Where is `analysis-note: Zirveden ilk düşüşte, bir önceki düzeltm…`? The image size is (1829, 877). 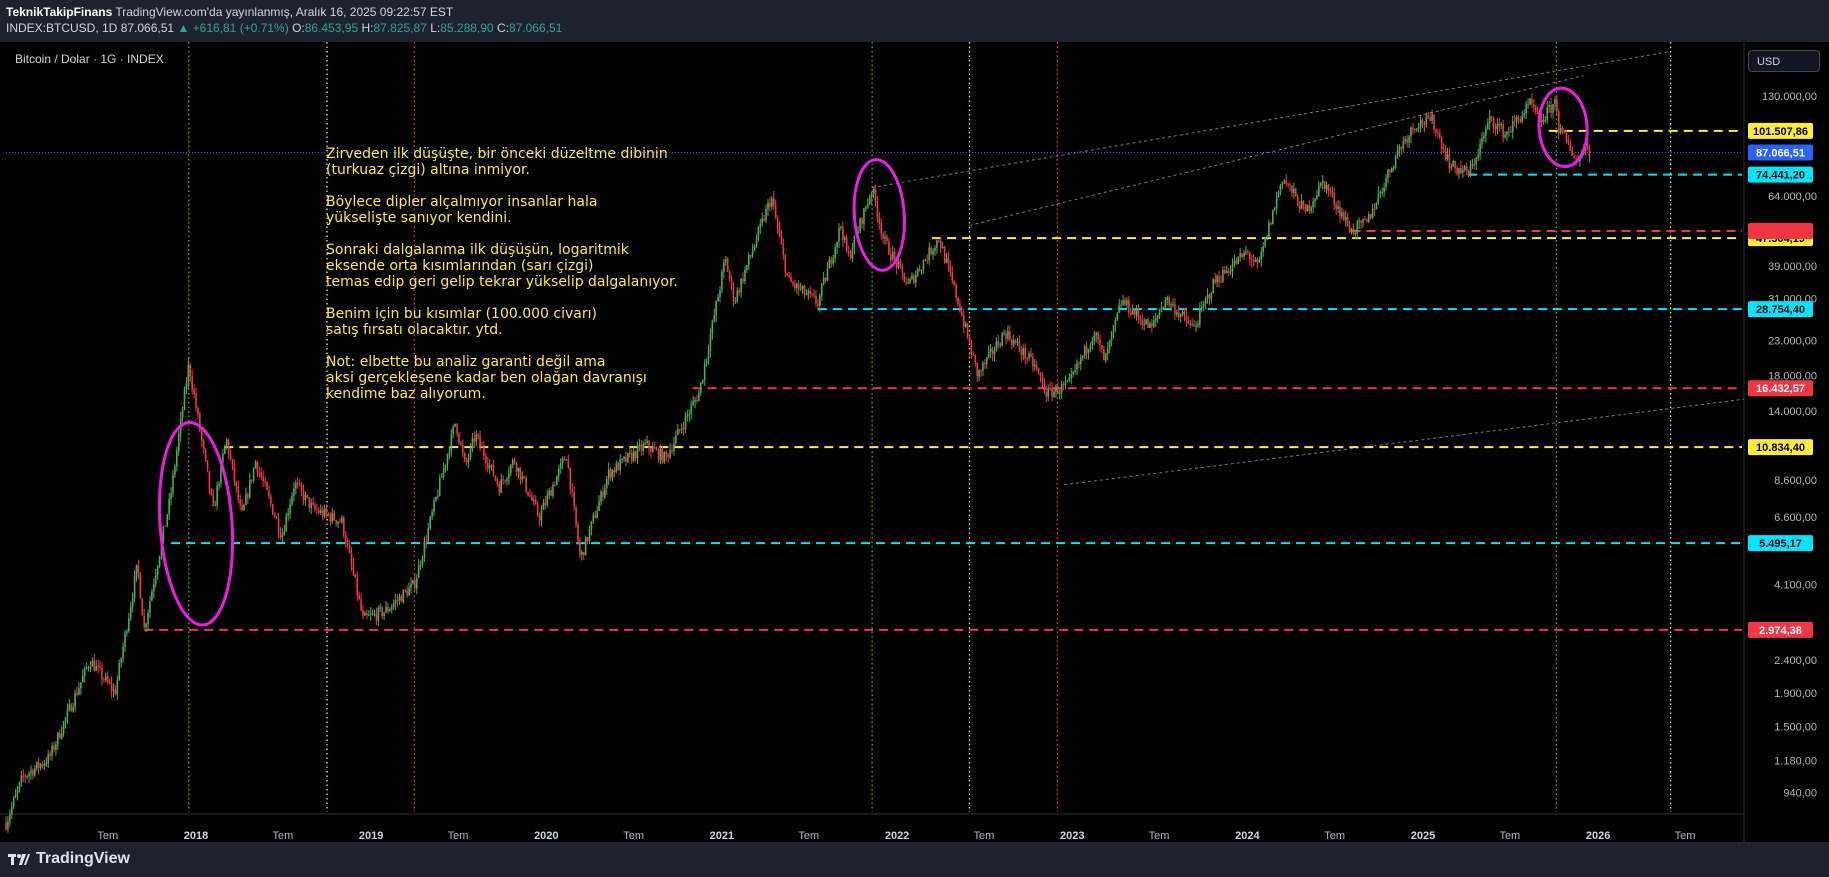 analysis-note: Zirveden ilk düşüşte, bir önceki düzeltm… is located at coordinates (502, 274).